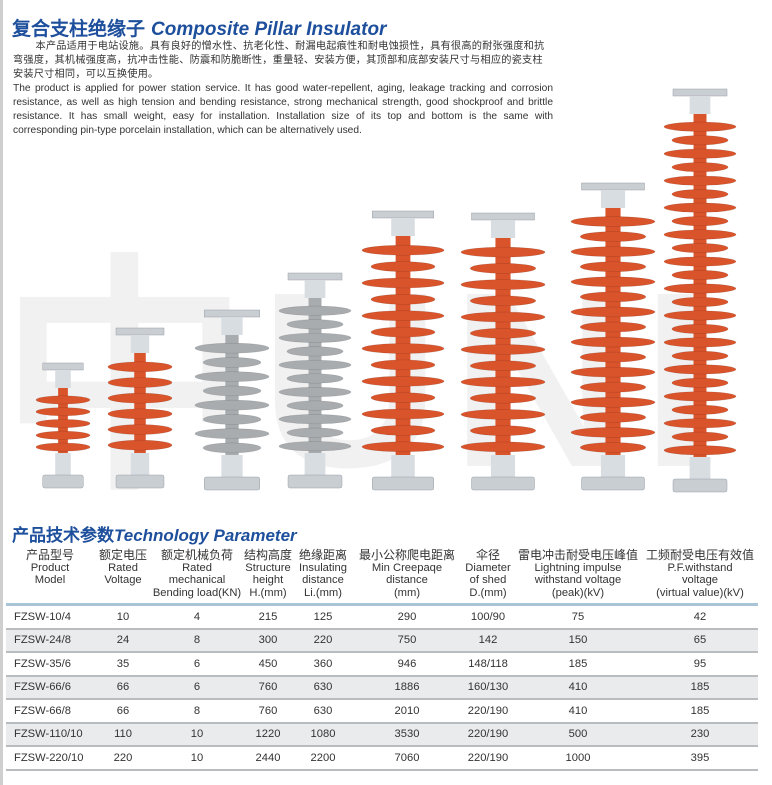 Image resolution: width=772 pixels, height=785 pixels. Describe the element at coordinates (50, 640) in the screenshot. I see `table-cell: FZSW-24/8` at that location.